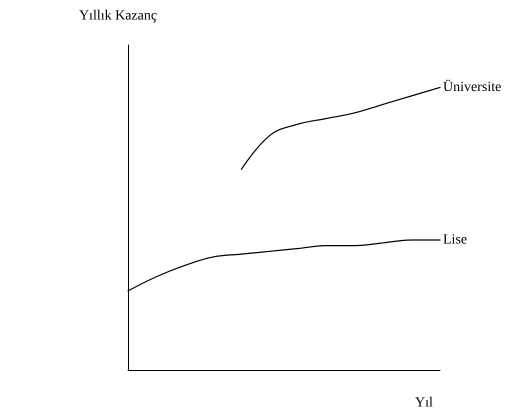  Describe the element at coordinates (472, 86) in the screenshot. I see `series-label: Üniversite` at that location.